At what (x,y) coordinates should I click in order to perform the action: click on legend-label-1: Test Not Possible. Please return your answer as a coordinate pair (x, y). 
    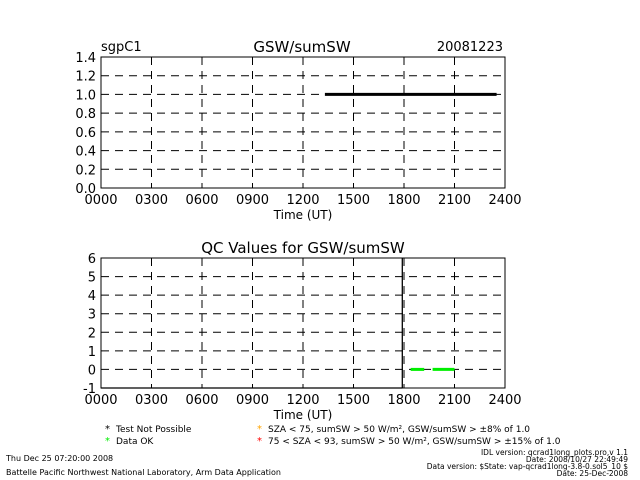
    Looking at the image, I should click on (153, 430).